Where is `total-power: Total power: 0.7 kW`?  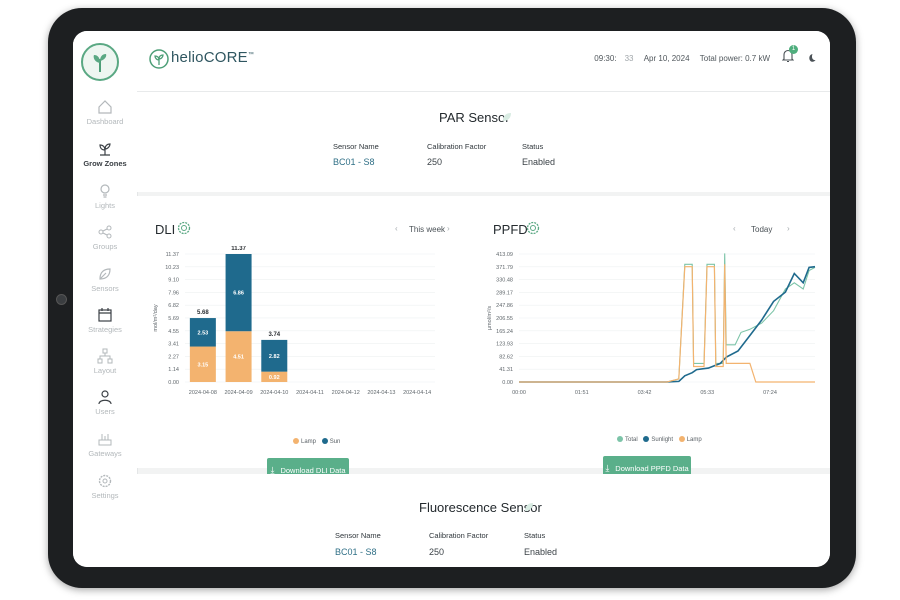 total-power: Total power: 0.7 kW is located at coordinates (734, 58).